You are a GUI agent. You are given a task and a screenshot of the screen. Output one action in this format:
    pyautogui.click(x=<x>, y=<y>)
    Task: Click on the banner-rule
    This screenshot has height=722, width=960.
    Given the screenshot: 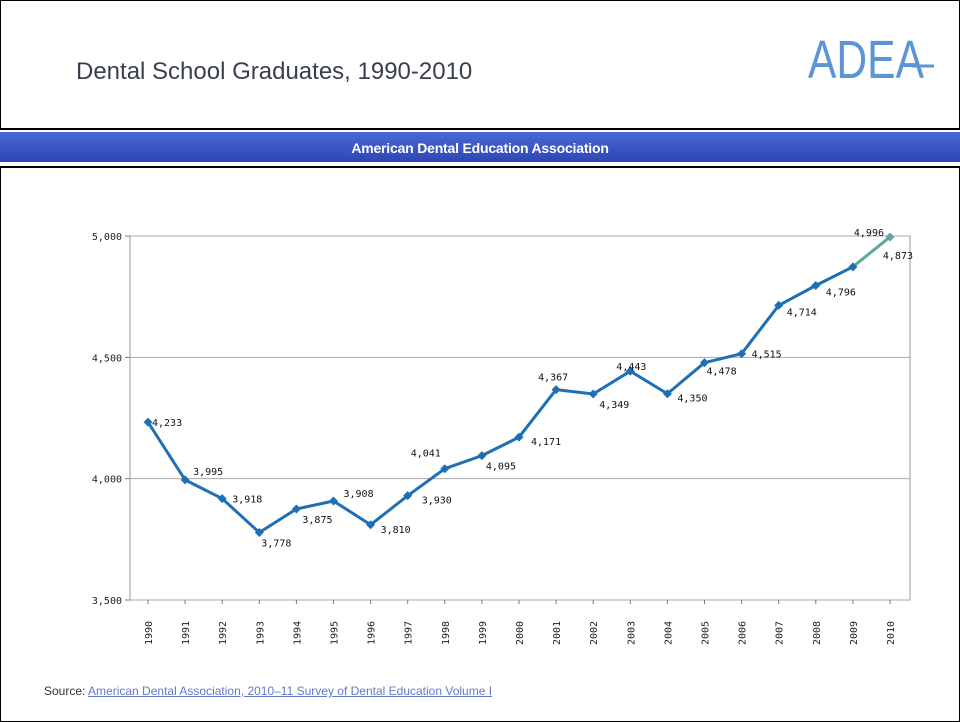 What is the action you would take?
    pyautogui.click(x=480, y=129)
    